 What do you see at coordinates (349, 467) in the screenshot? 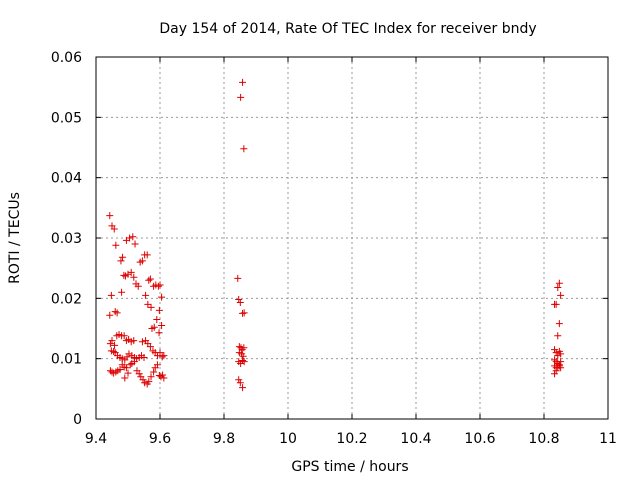
I see `x-axis-label: GPS time / hours` at bounding box center [349, 467].